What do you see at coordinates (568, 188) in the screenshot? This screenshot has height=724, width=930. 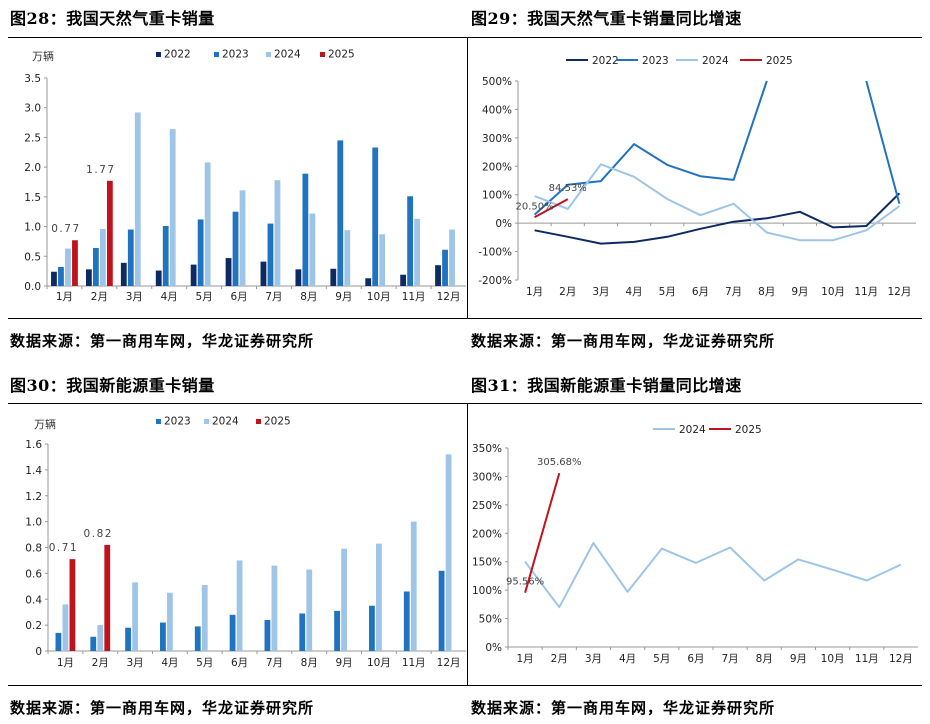 I see `data-label: 84.53%` at bounding box center [568, 188].